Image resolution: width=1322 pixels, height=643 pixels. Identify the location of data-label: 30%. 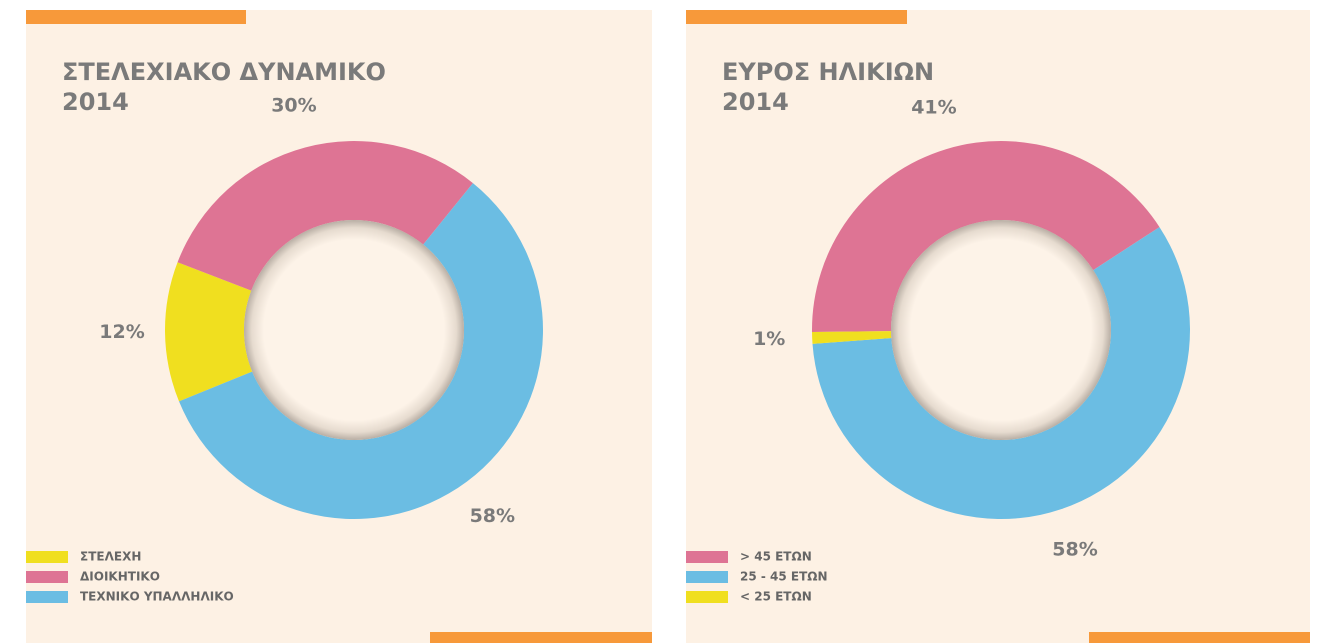
(293, 105).